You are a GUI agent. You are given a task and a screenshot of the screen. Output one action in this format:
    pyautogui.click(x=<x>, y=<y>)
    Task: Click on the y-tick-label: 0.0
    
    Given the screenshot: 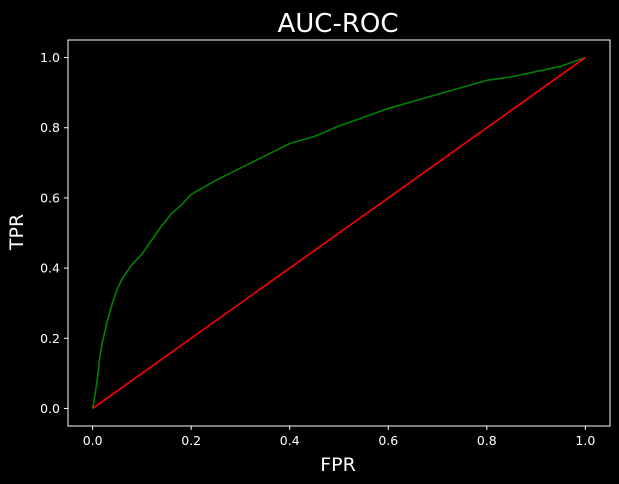 What is the action you would take?
    pyautogui.click(x=50, y=408)
    